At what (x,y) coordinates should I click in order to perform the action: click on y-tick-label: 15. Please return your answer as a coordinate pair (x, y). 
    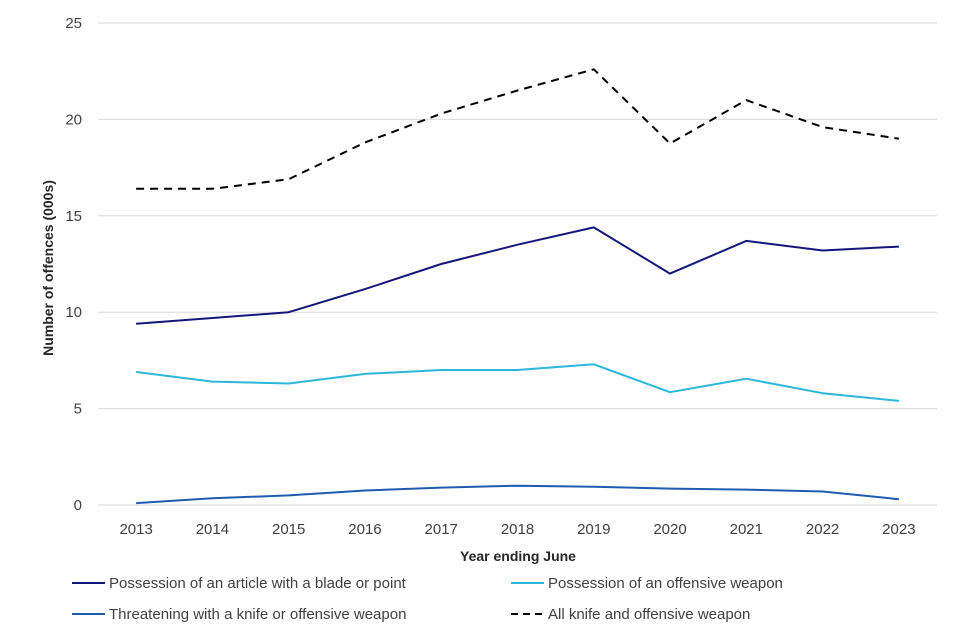
    Looking at the image, I should click on (73, 216).